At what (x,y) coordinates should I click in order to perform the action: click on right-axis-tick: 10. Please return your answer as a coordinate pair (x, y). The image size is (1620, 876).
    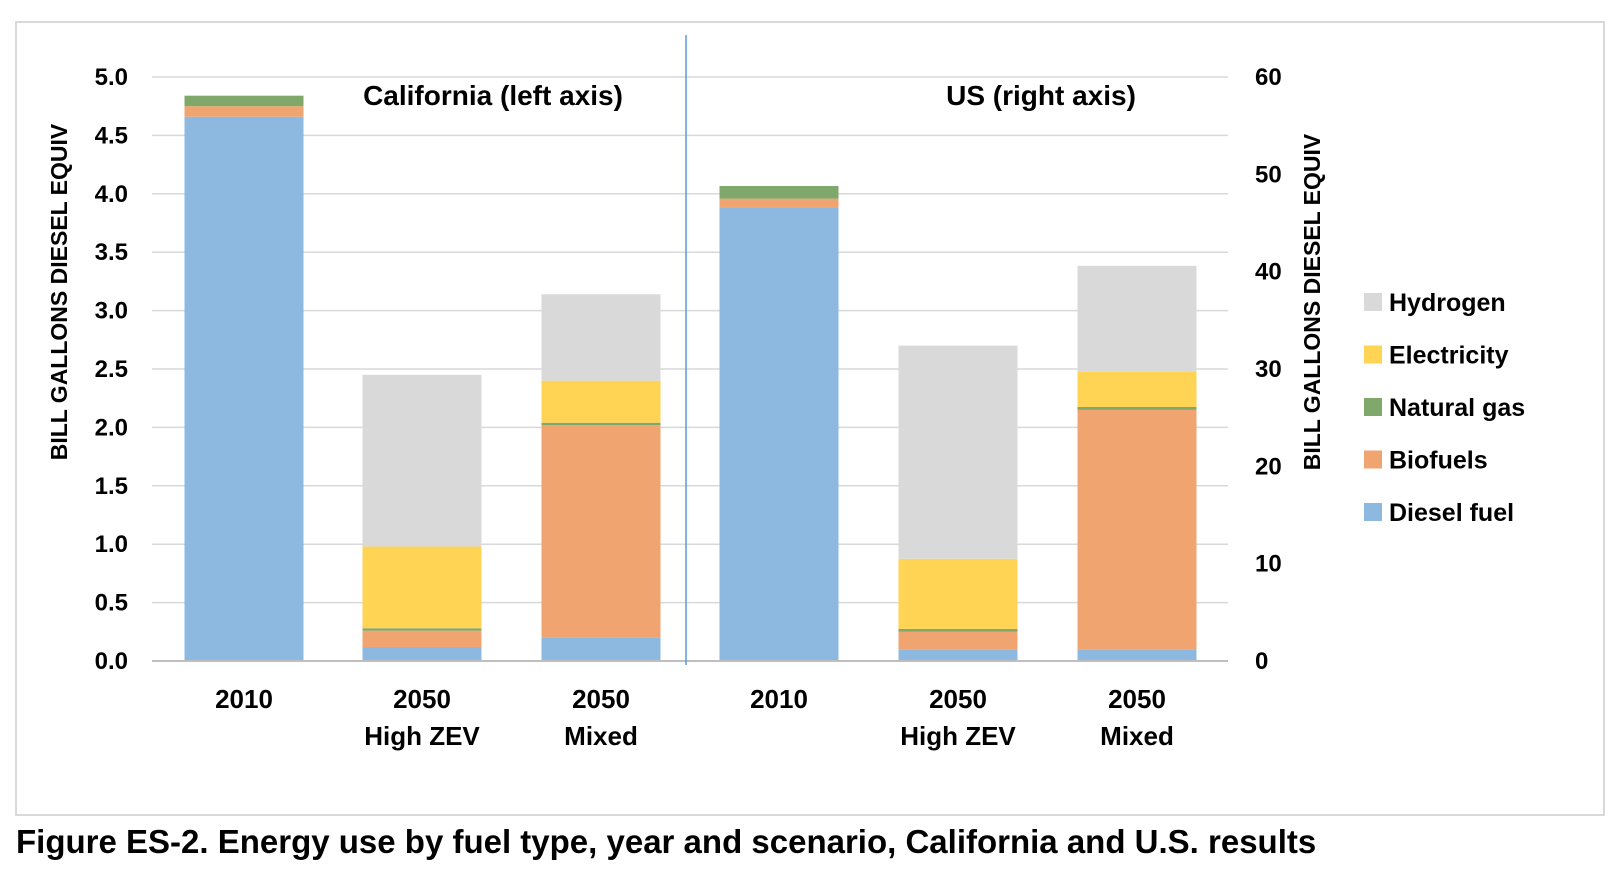
    Looking at the image, I should click on (1268, 564).